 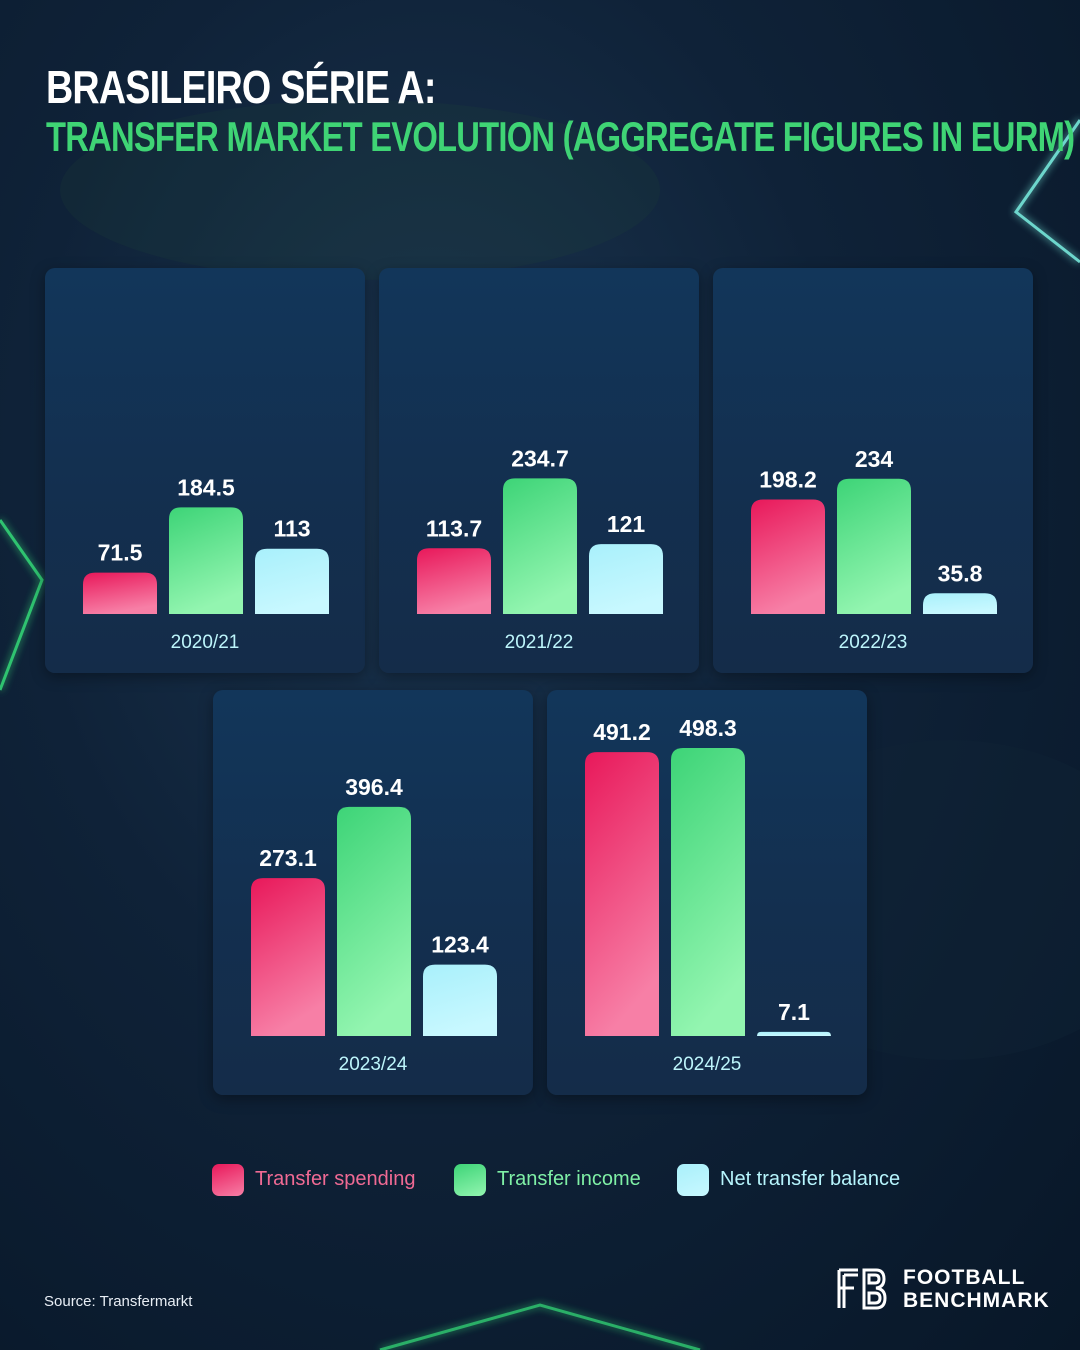 What do you see at coordinates (205, 642) in the screenshot?
I see `season-label: 2020/21` at bounding box center [205, 642].